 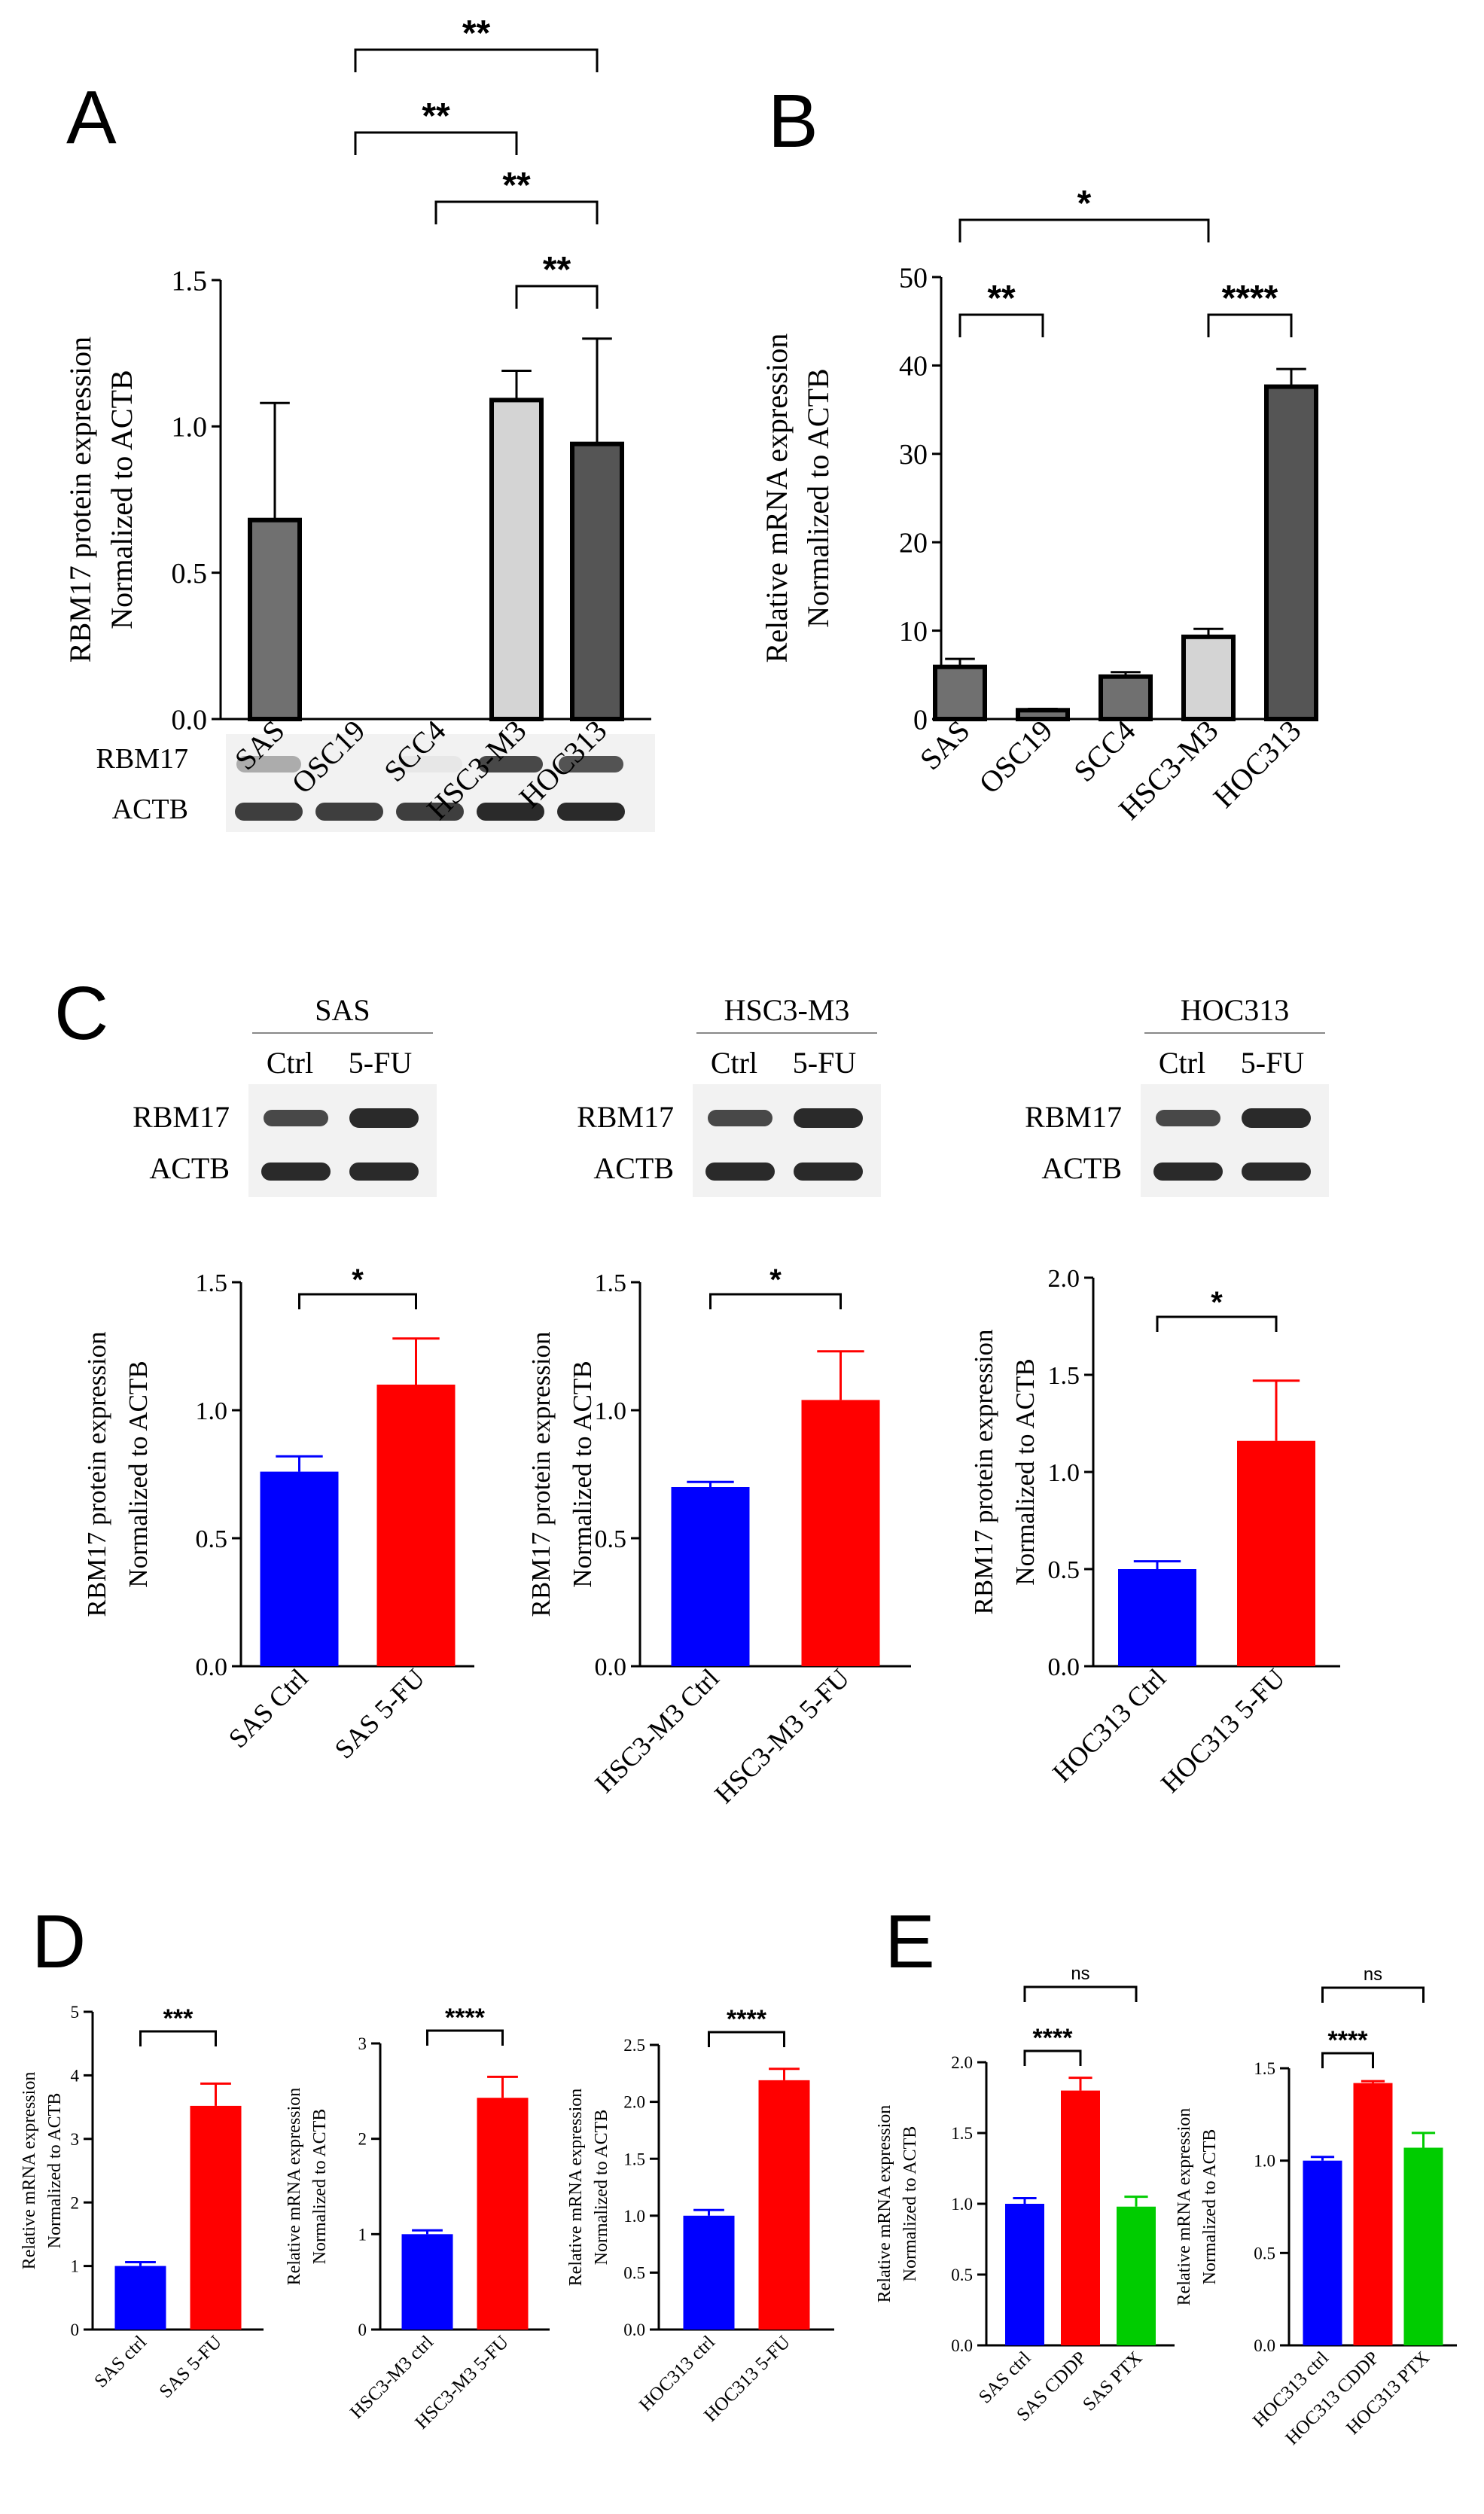 What do you see at coordinates (913, 632) in the screenshot?
I see `y-tick-label: 10` at bounding box center [913, 632].